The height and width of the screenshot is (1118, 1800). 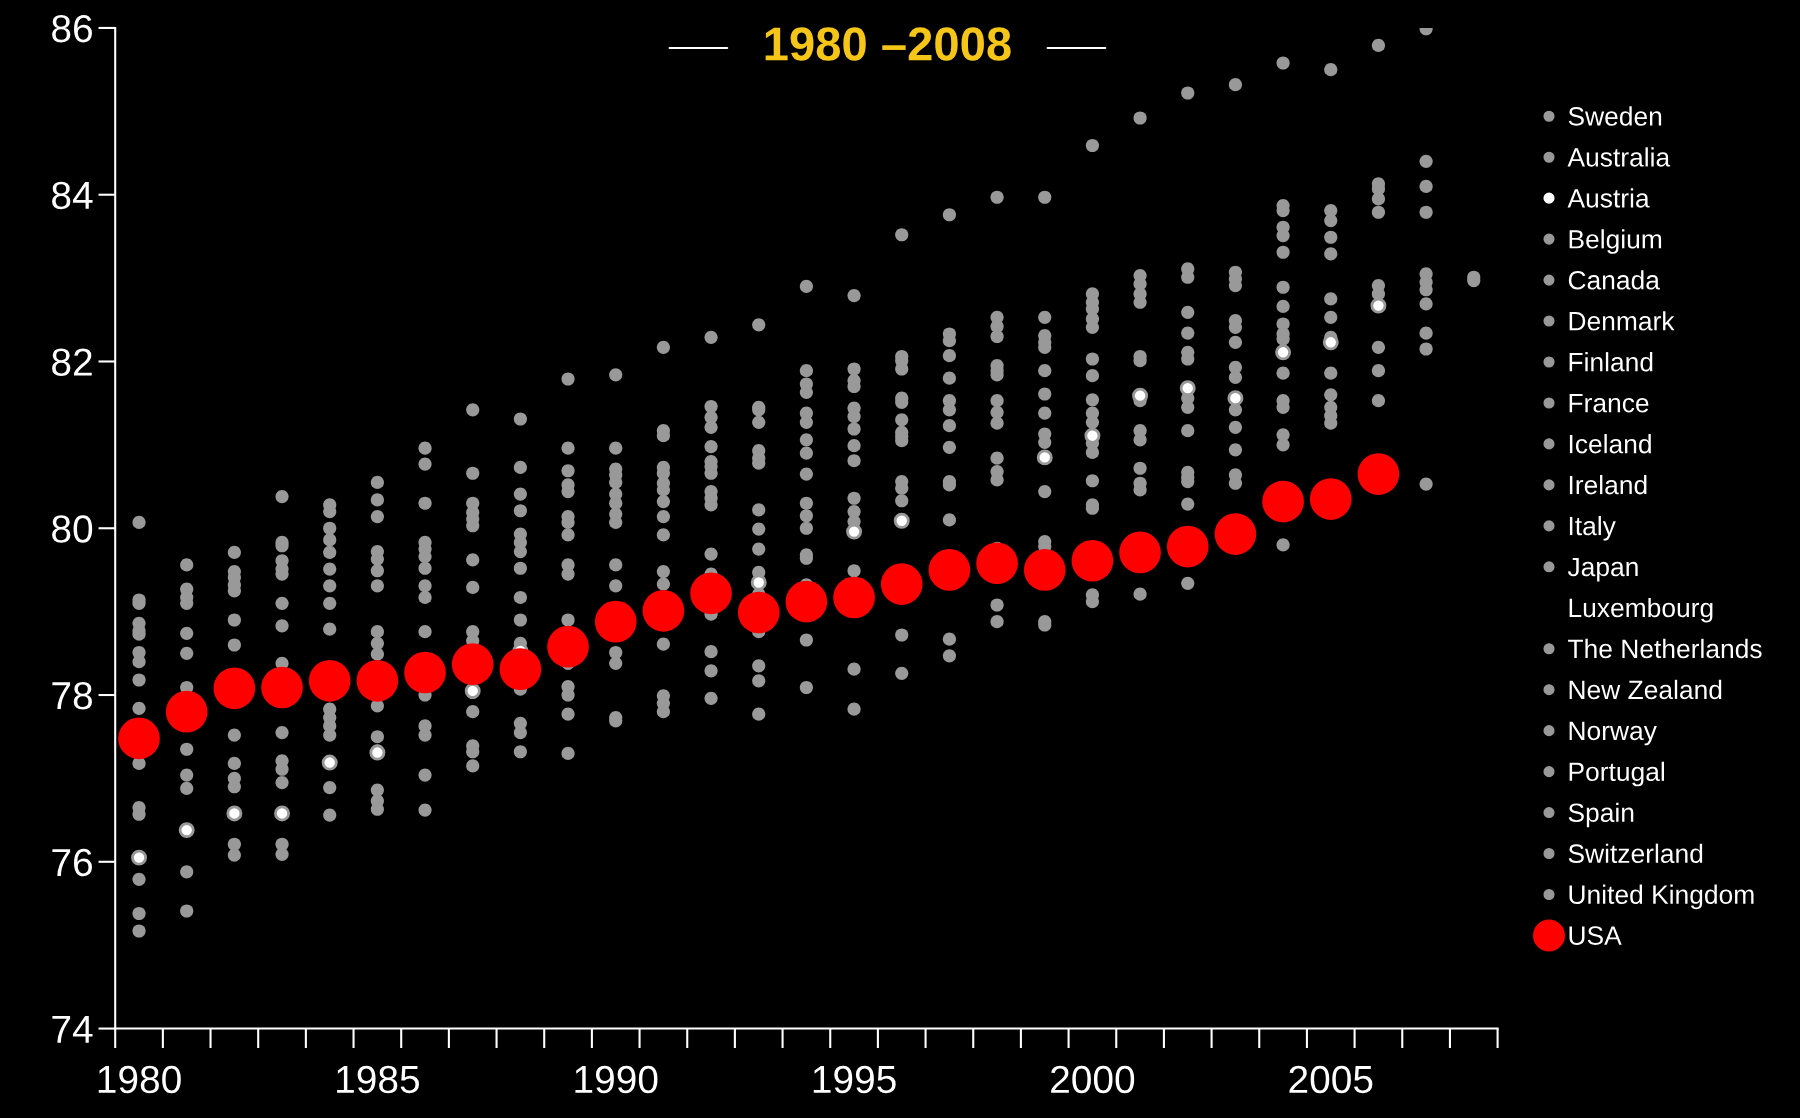 I want to click on legend-label: Portugal, so click(x=1616, y=774).